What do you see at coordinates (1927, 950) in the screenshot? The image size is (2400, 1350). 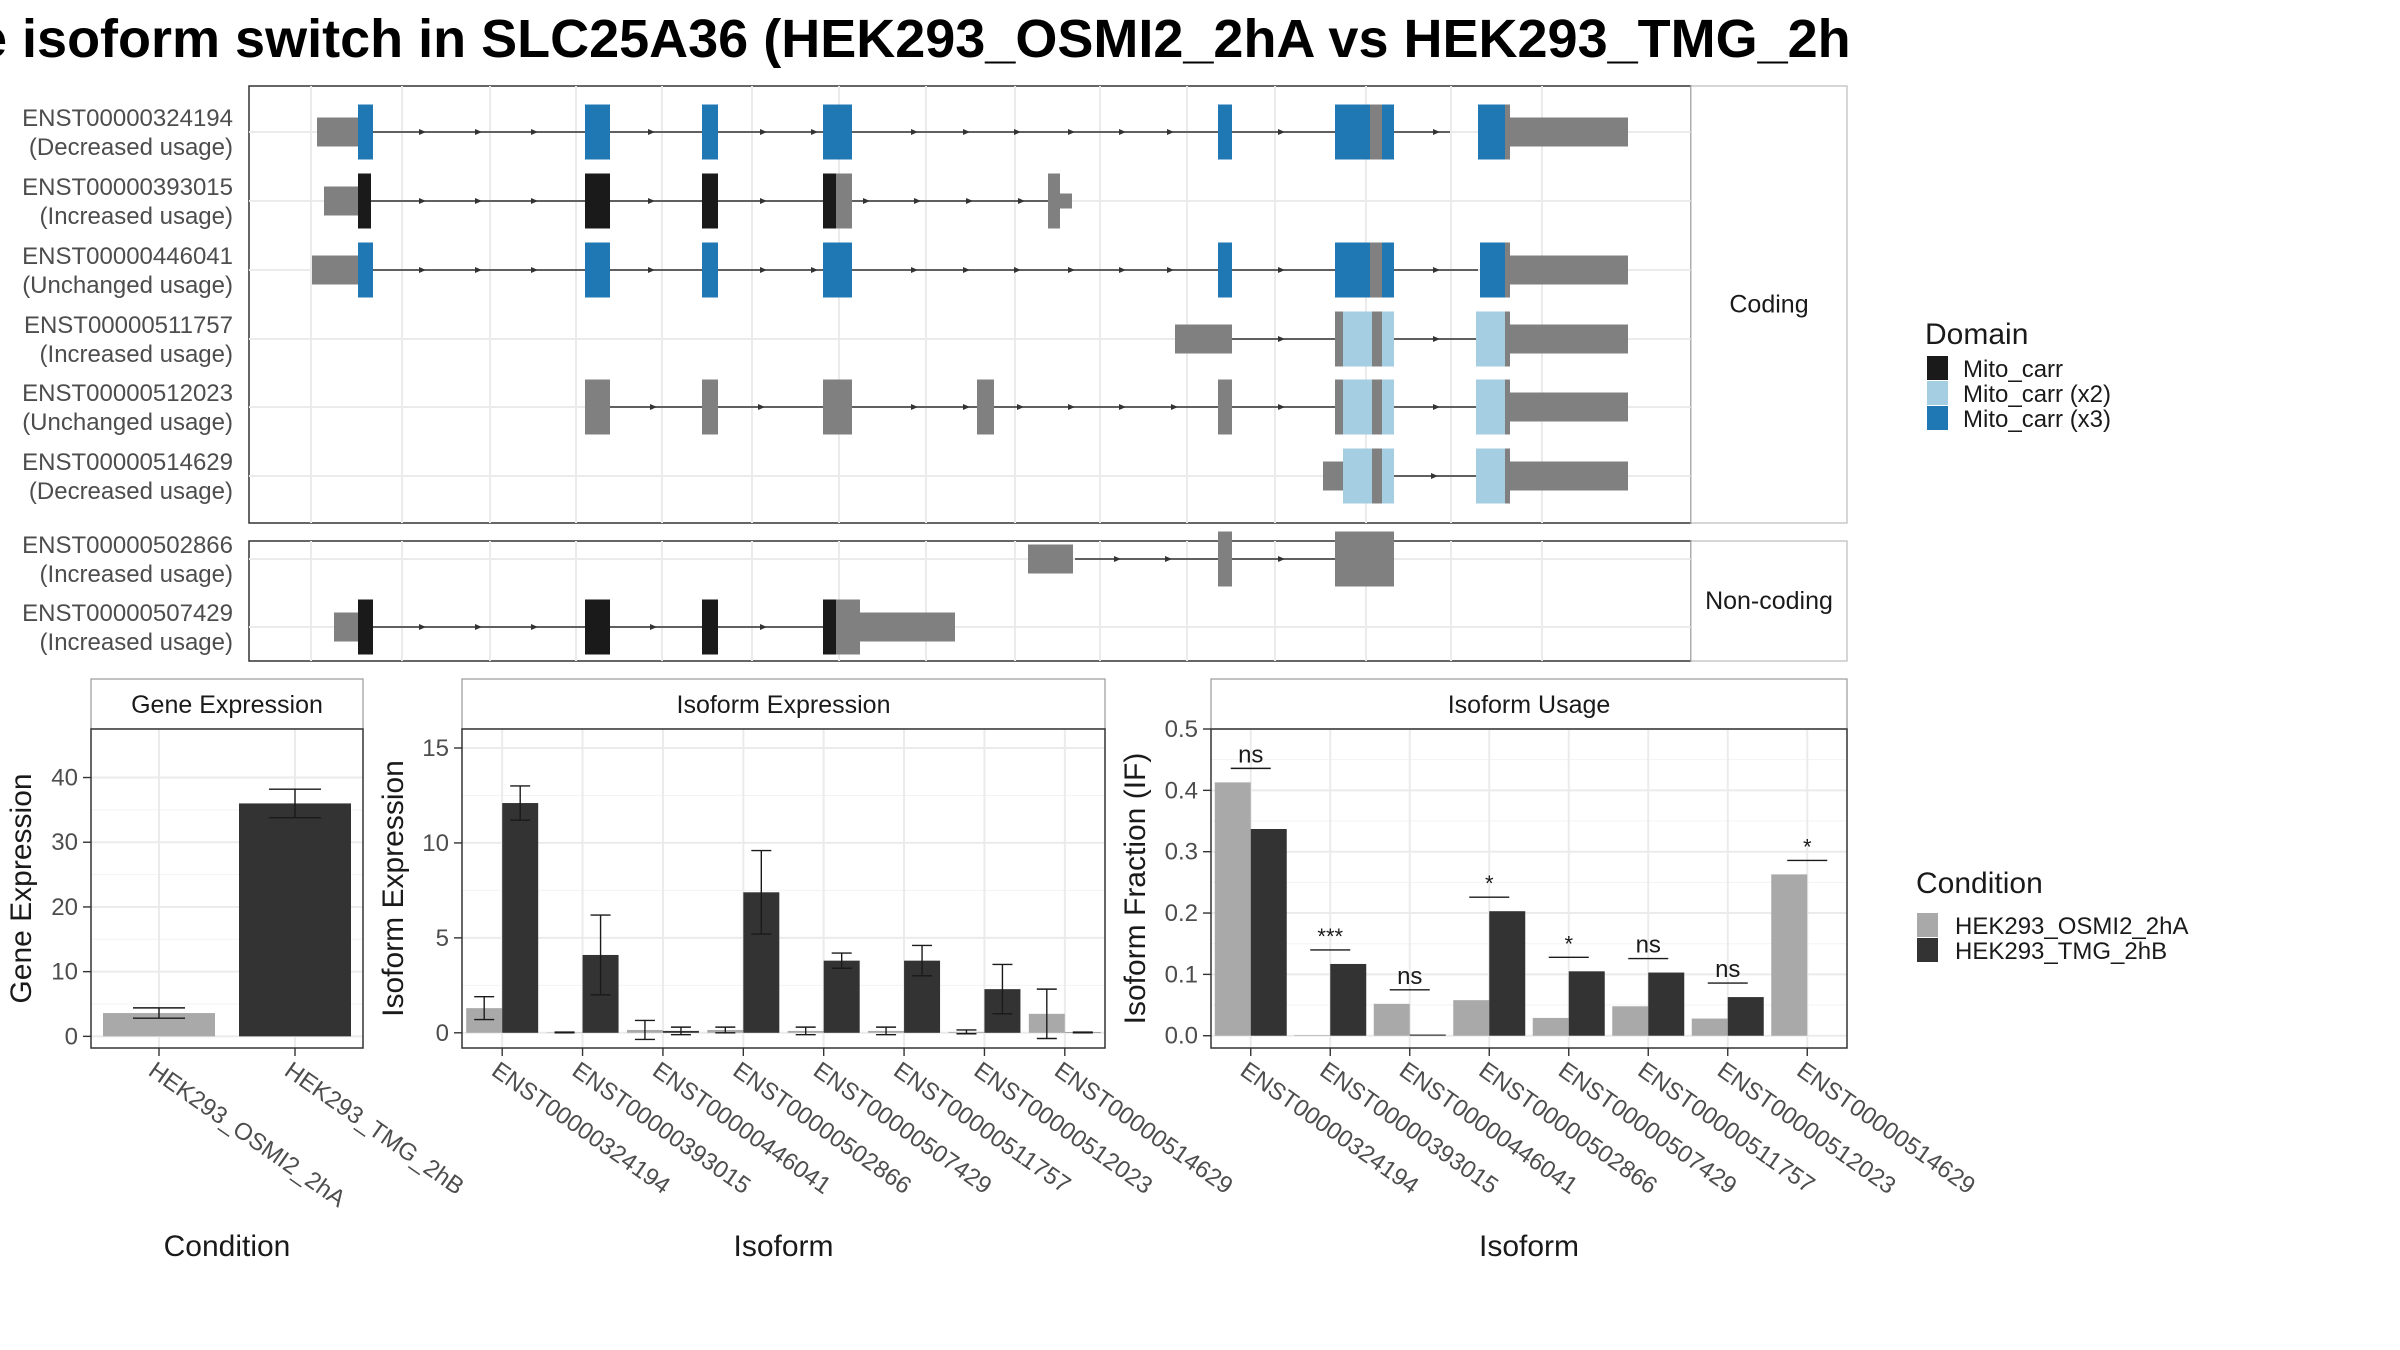 I see `condition-legend-key` at bounding box center [1927, 950].